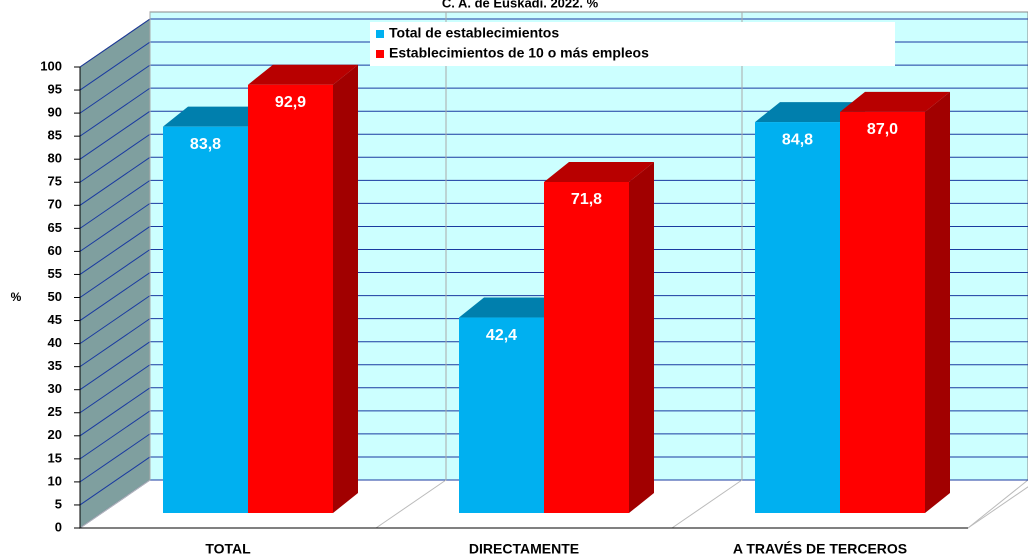  Describe the element at coordinates (55, 135) in the screenshot. I see `y-tick-label: 85` at that location.